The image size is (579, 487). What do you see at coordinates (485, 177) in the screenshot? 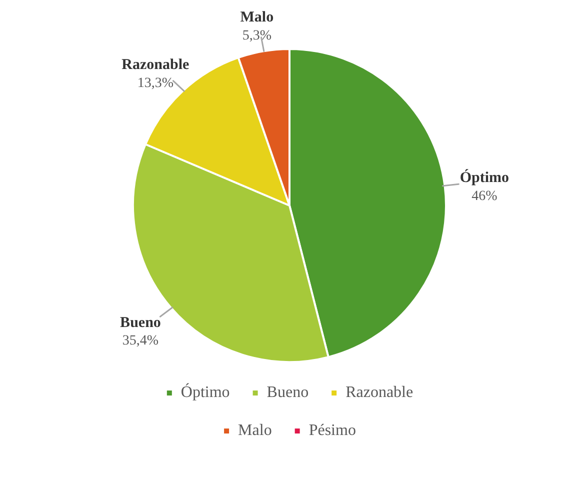
I see `slice-label: Óptimo` at bounding box center [485, 177].